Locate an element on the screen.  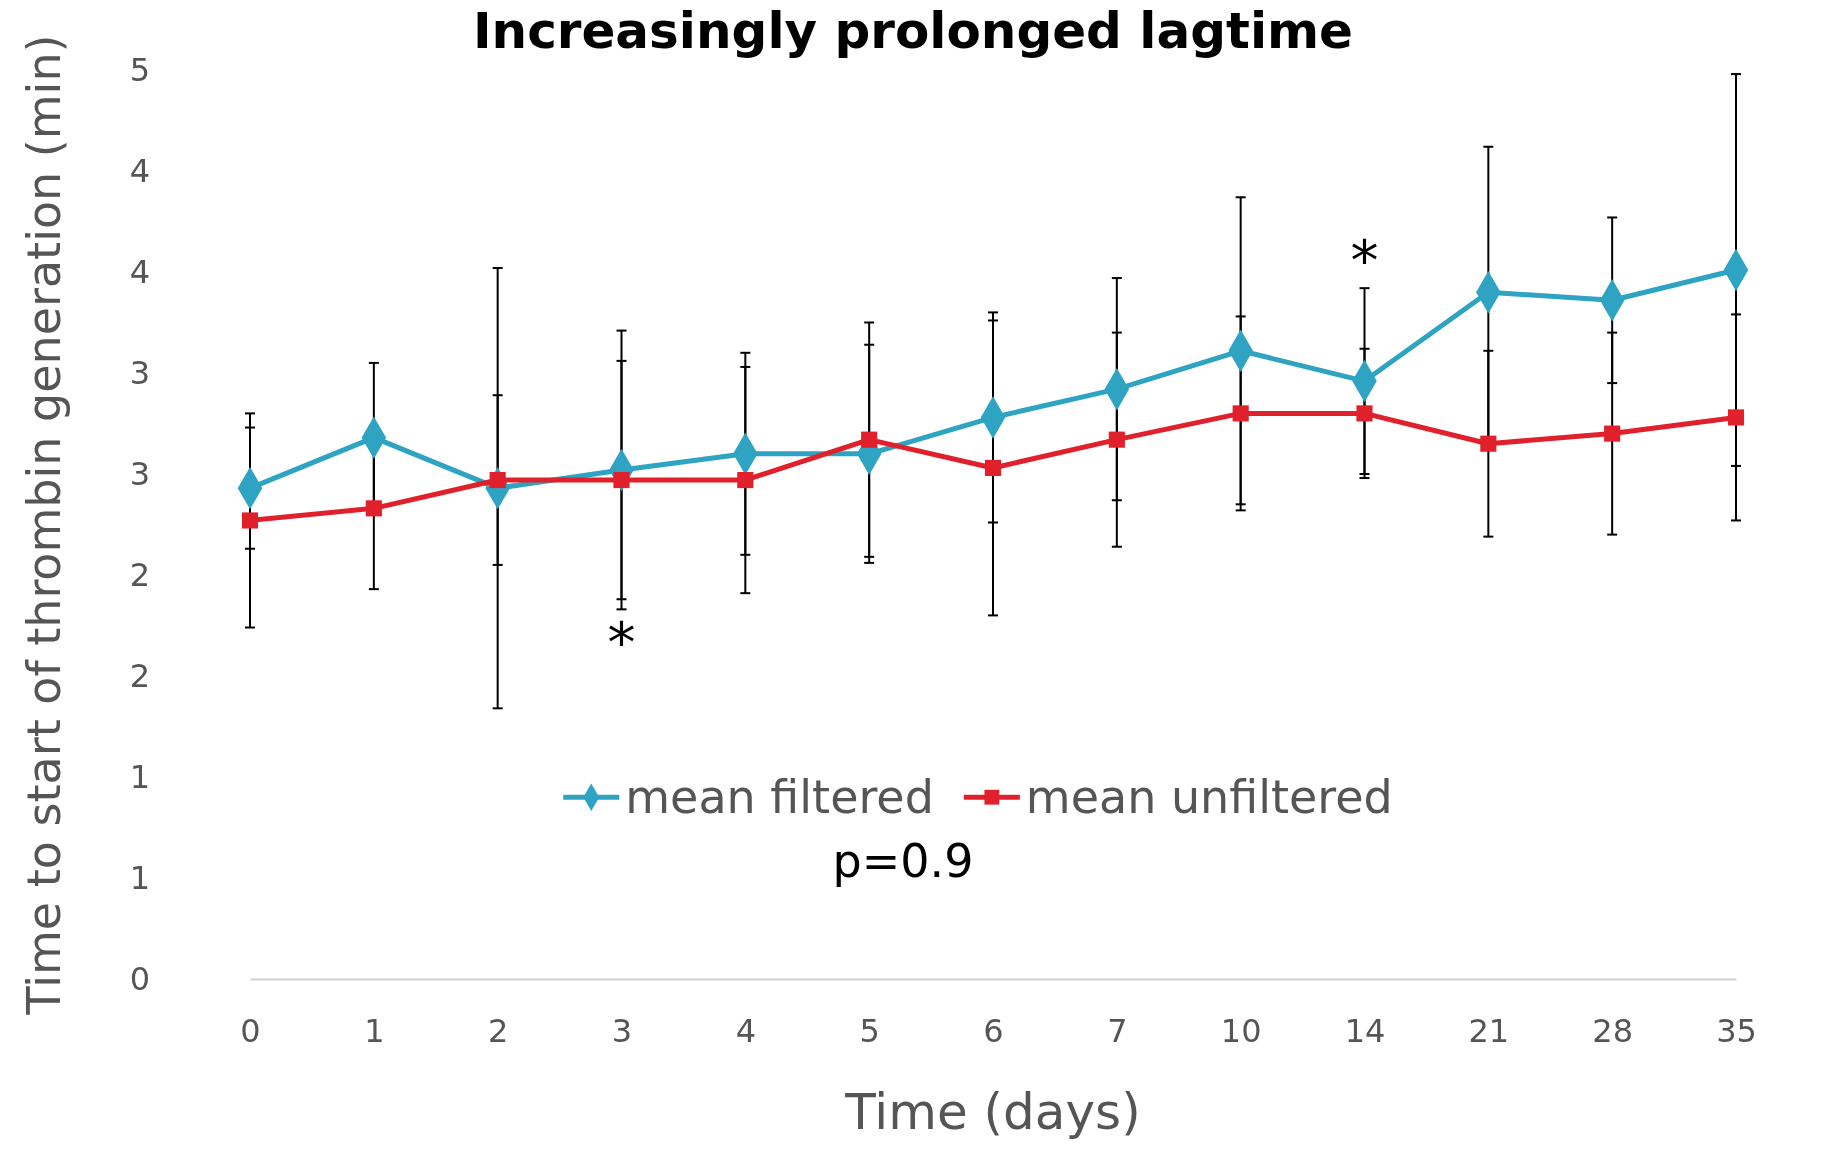
x-tick-label: 10 is located at coordinates (1241, 1030).